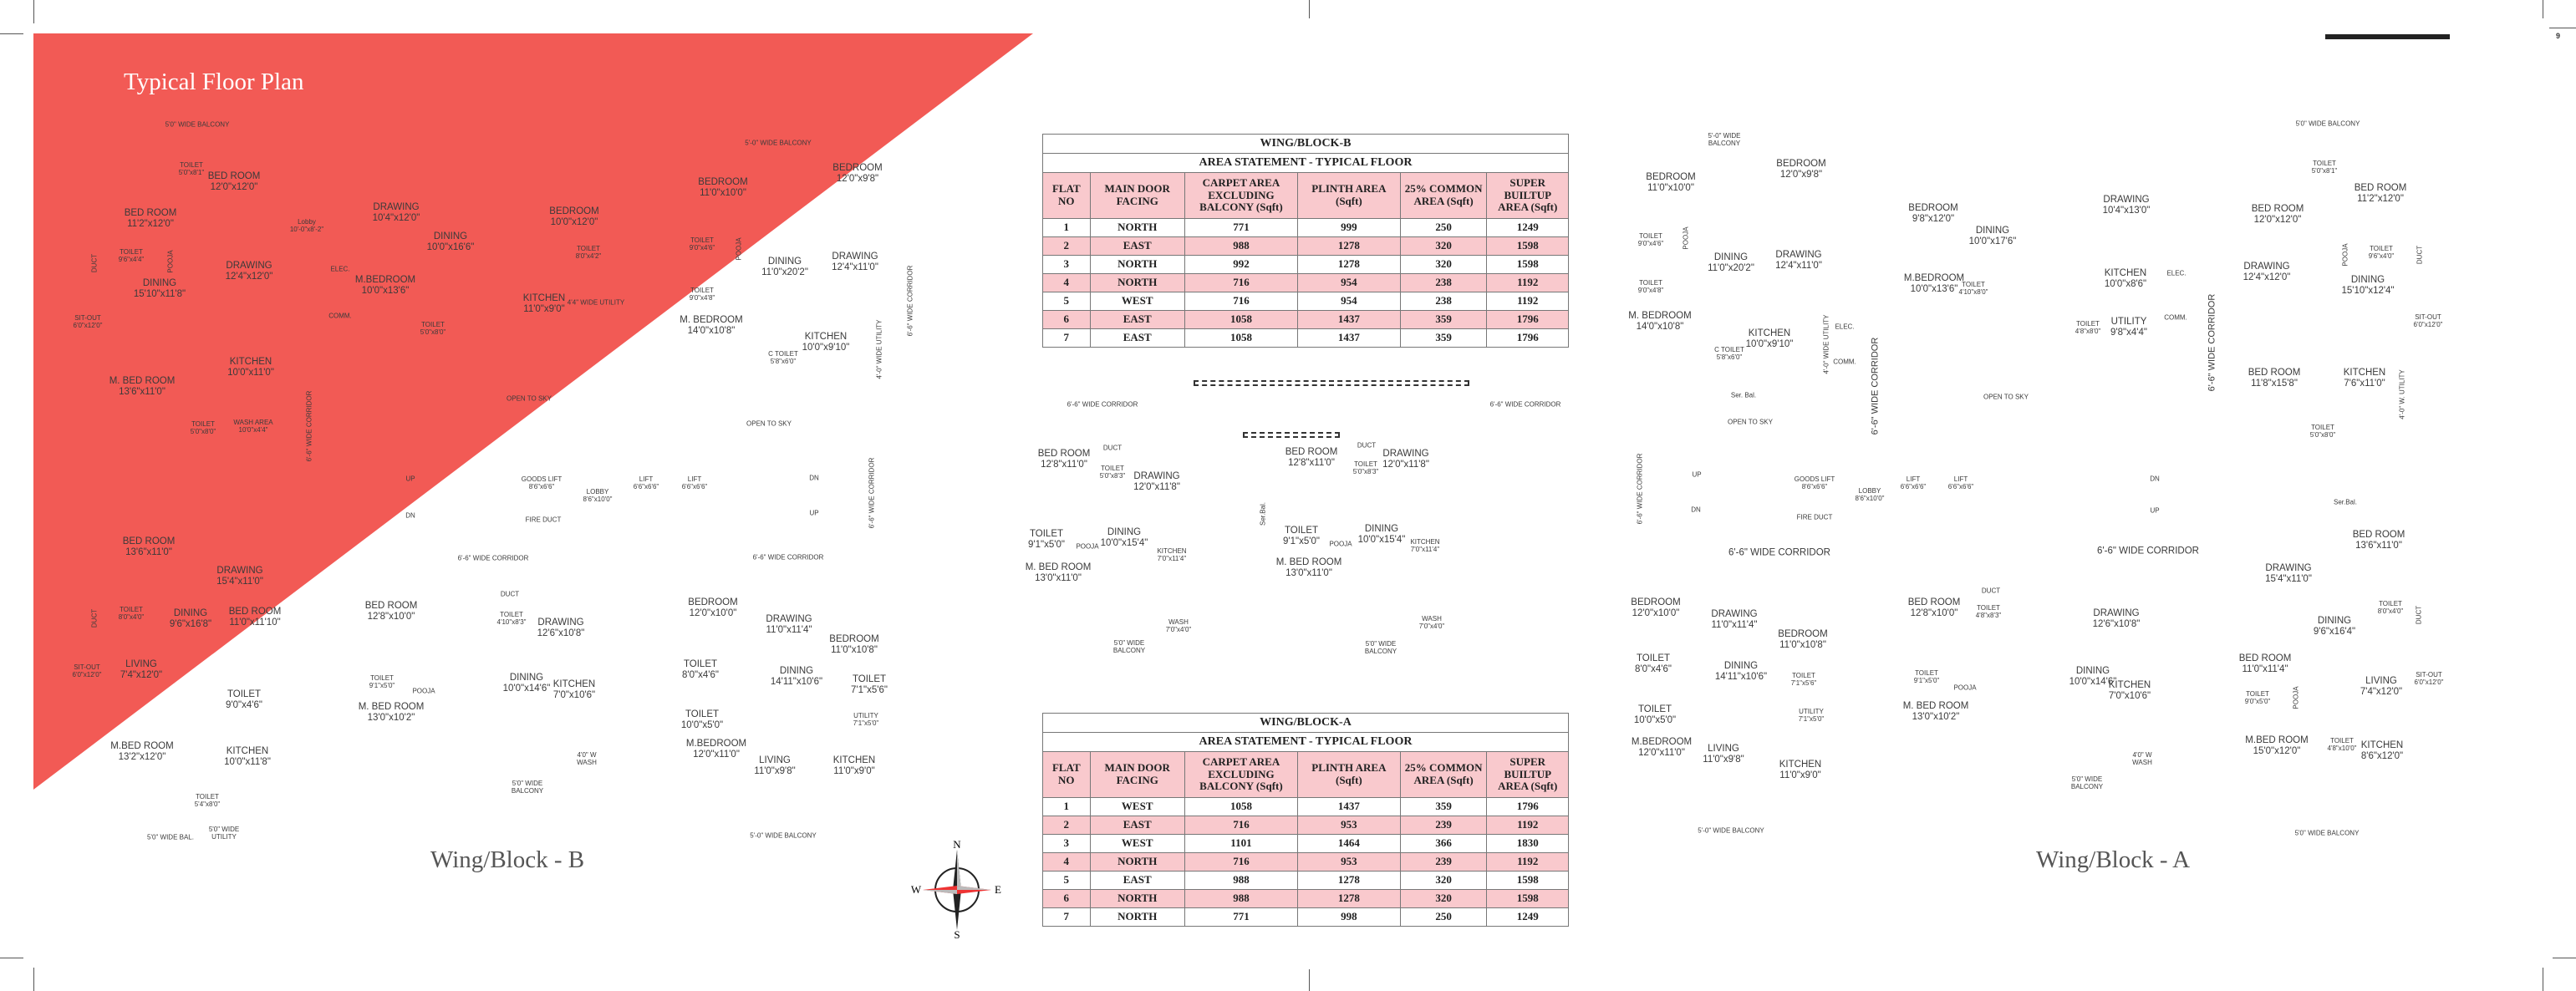 This screenshot has height=991, width=2576. What do you see at coordinates (716, 755) in the screenshot?
I see `room-dimension: 12'0"x11'0"` at bounding box center [716, 755].